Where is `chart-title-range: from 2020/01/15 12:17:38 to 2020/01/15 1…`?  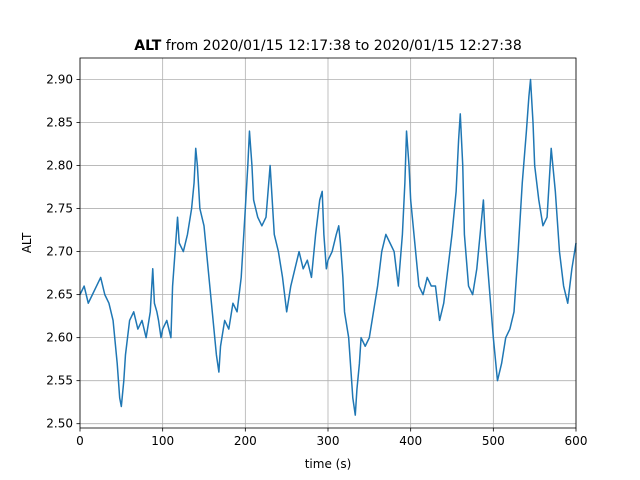 chart-title-range: from 2020/01/15 12:17:38 to 2020/01/15 1… is located at coordinates (341, 46).